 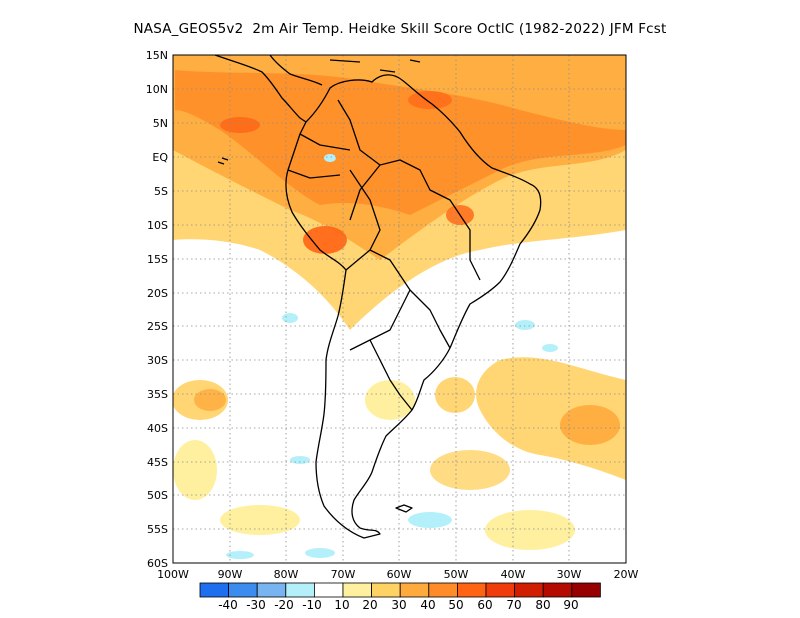 I want to click on lat-label: 45S, so click(x=157, y=462).